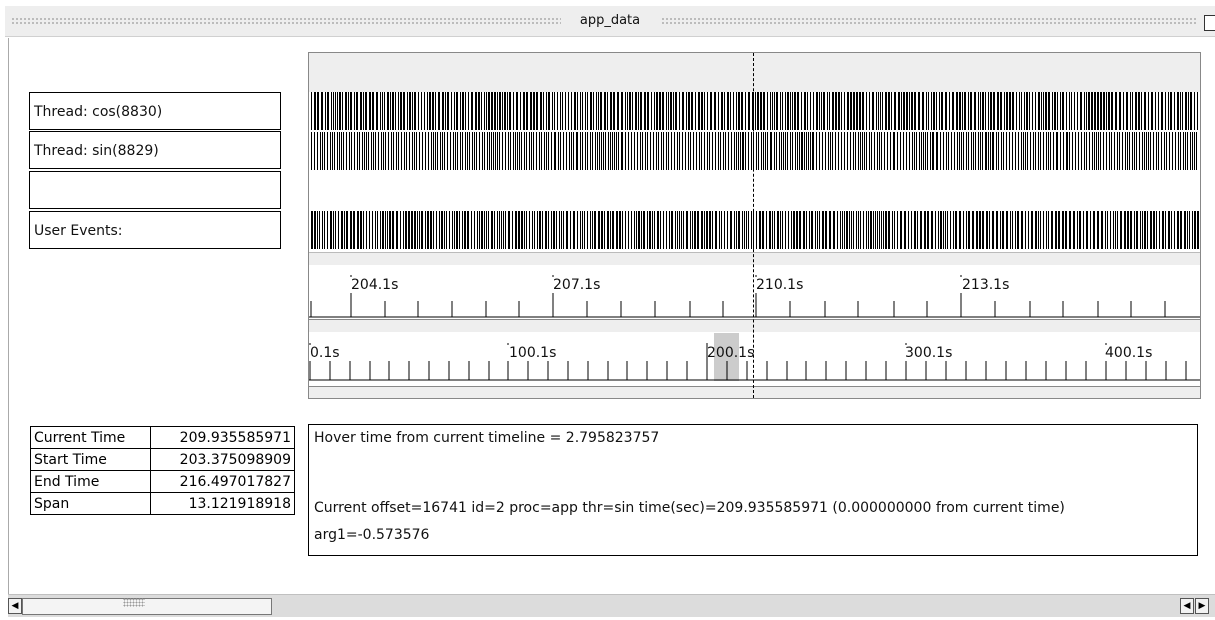 The width and height of the screenshot is (1215, 620). I want to click on sin-thread-events, so click(754, 151).